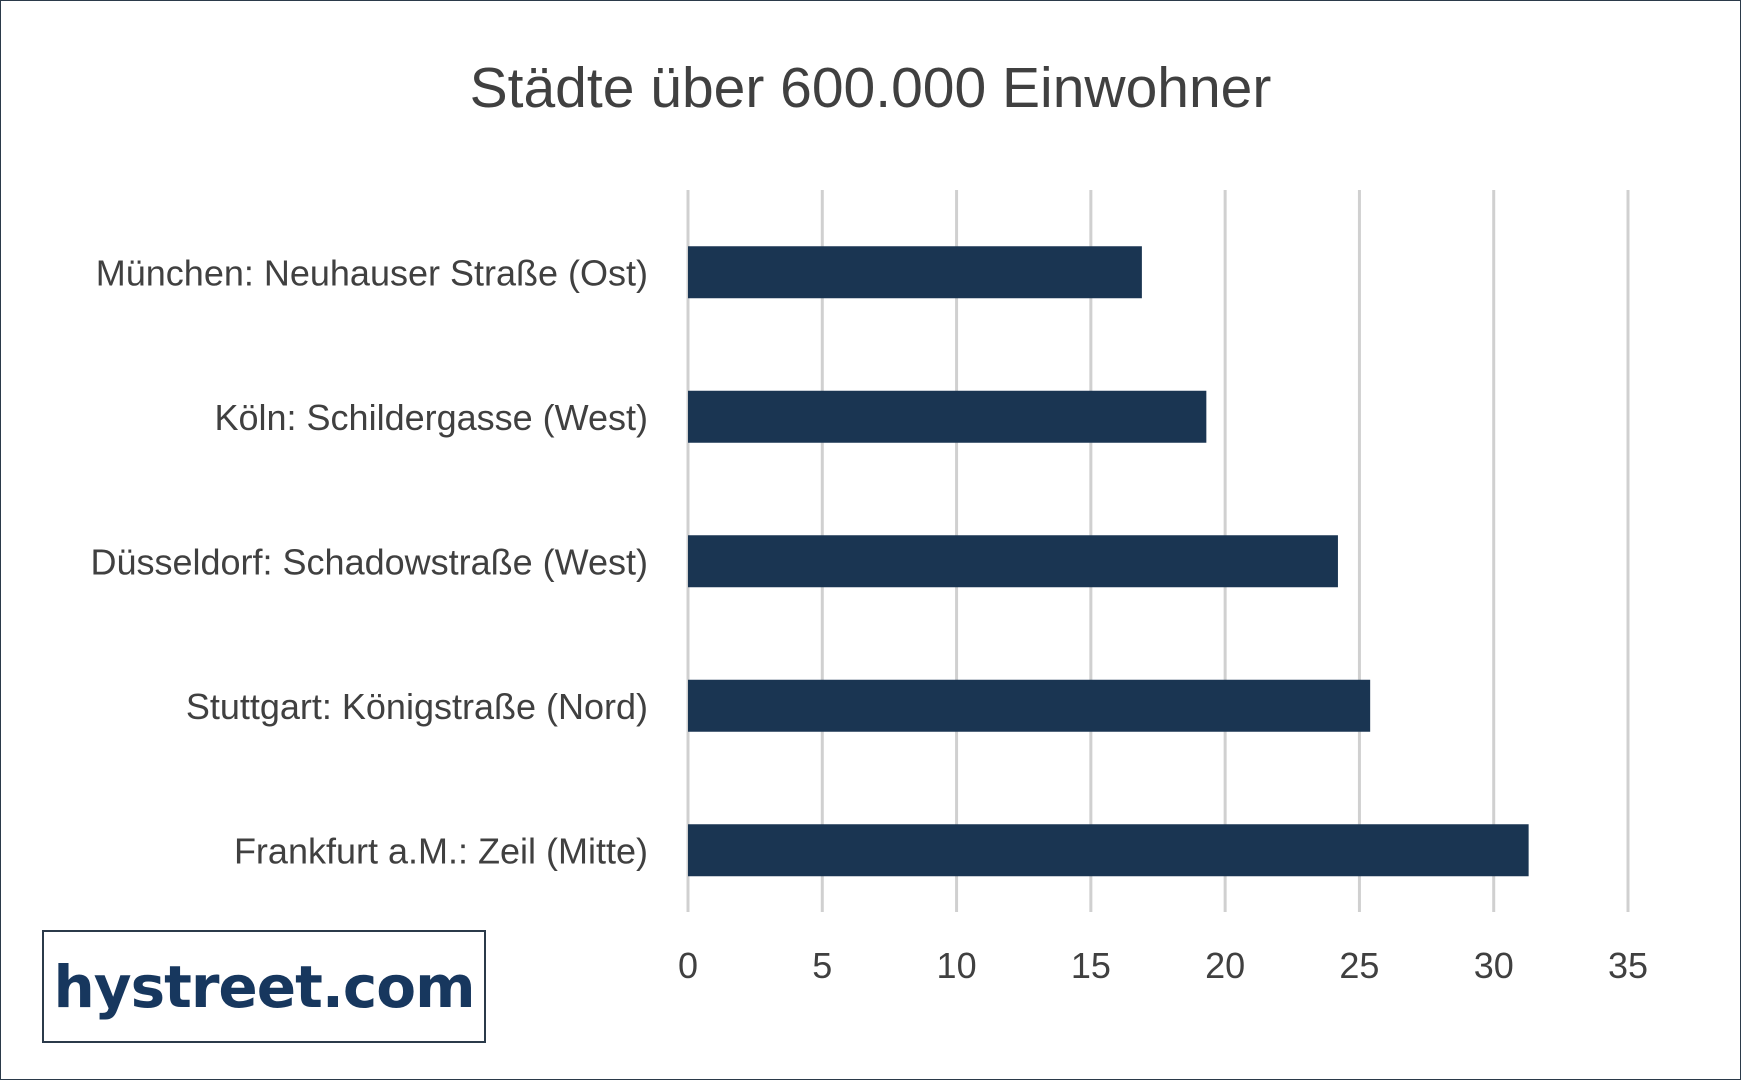 This screenshot has height=1080, width=1741. I want to click on x-tick-label: 20, so click(1225, 965).